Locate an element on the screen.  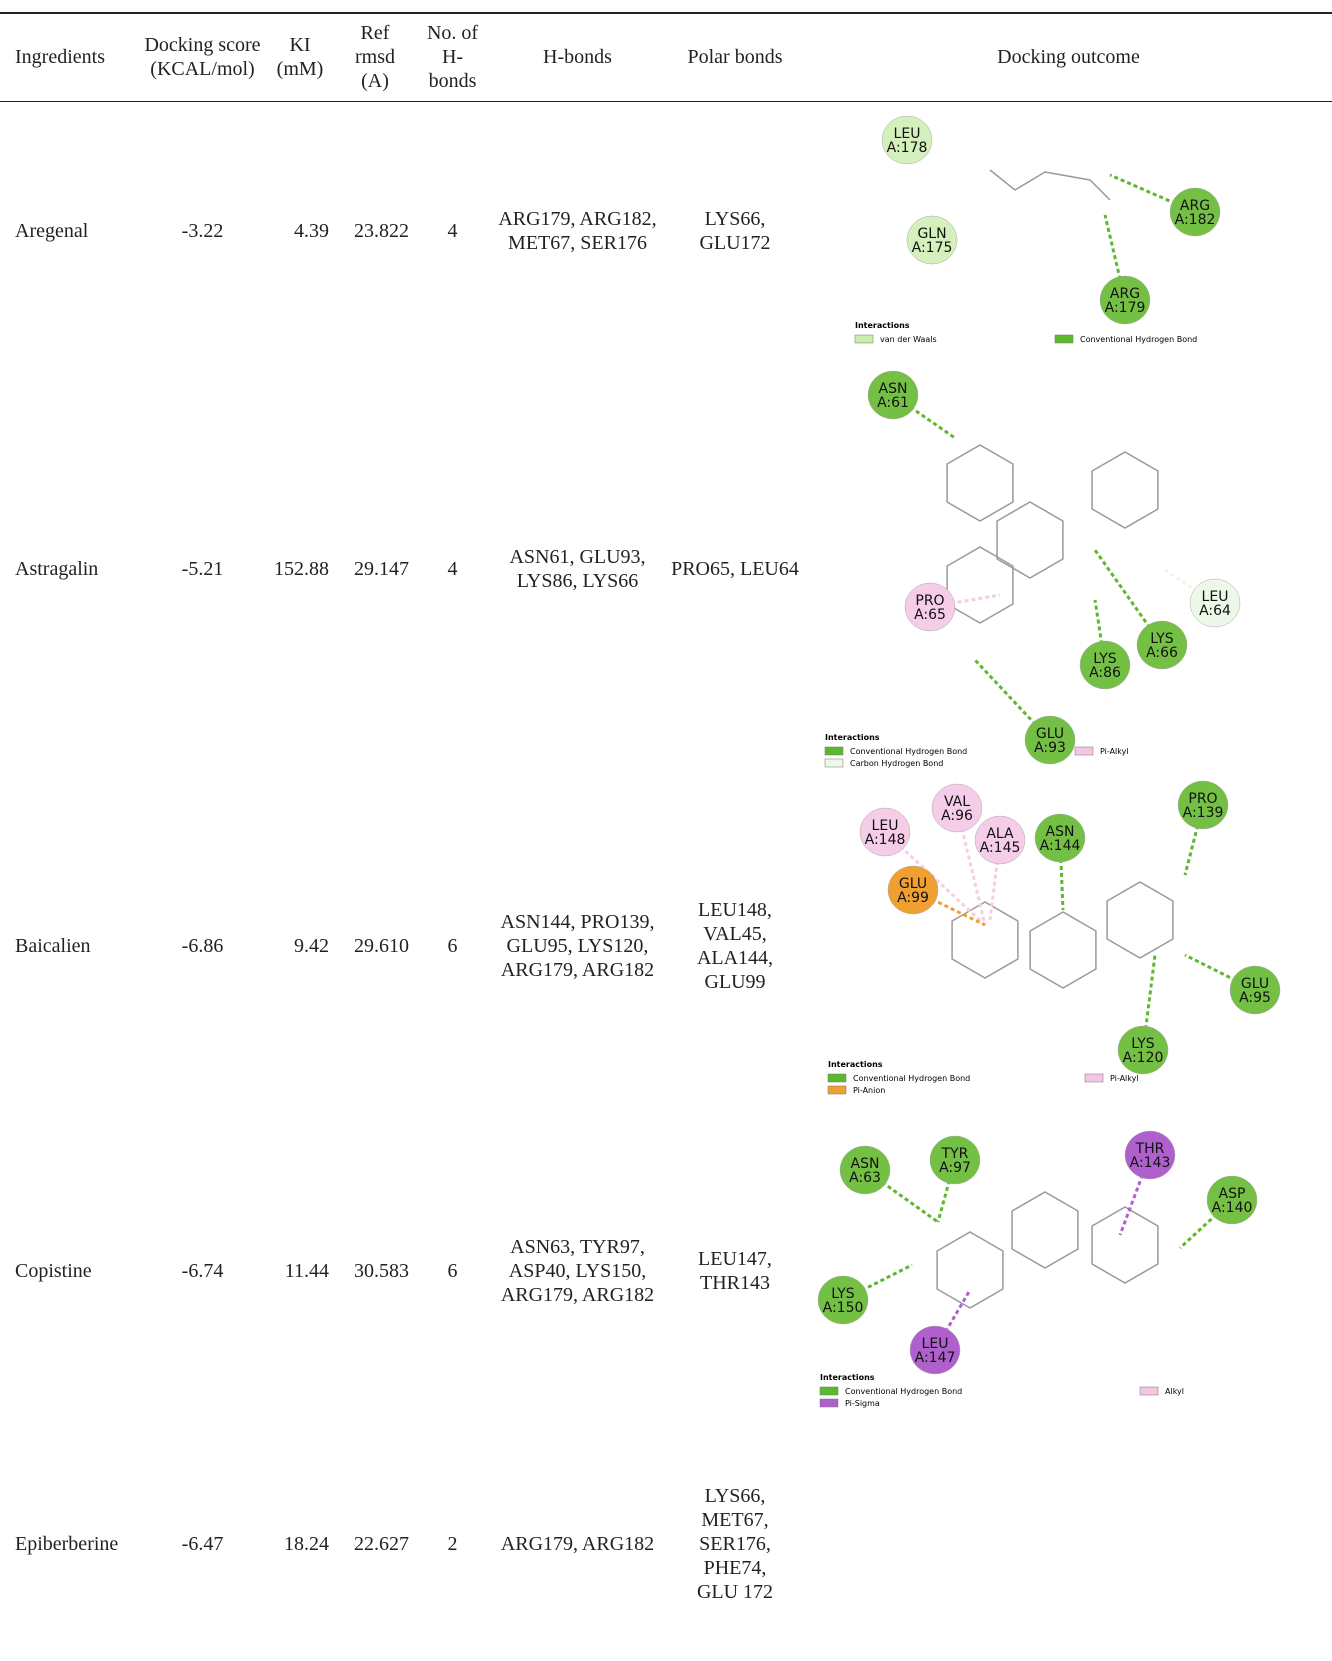
header-cell: Docking score (KCAL/mol) is located at coordinates (202, 57).